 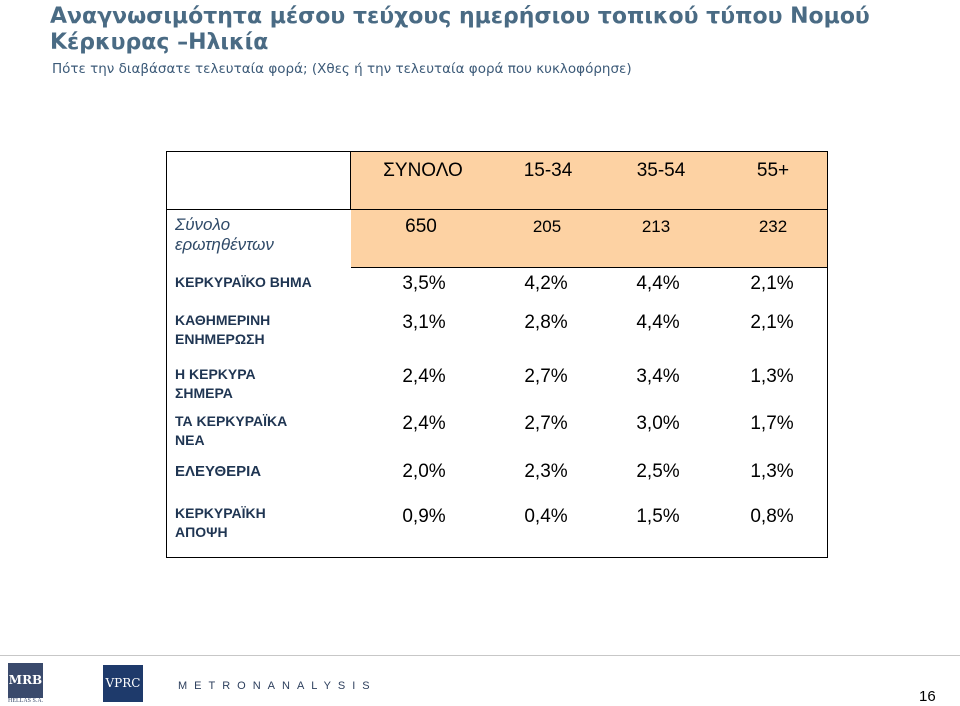 I want to click on header-divider, so click(x=589, y=209).